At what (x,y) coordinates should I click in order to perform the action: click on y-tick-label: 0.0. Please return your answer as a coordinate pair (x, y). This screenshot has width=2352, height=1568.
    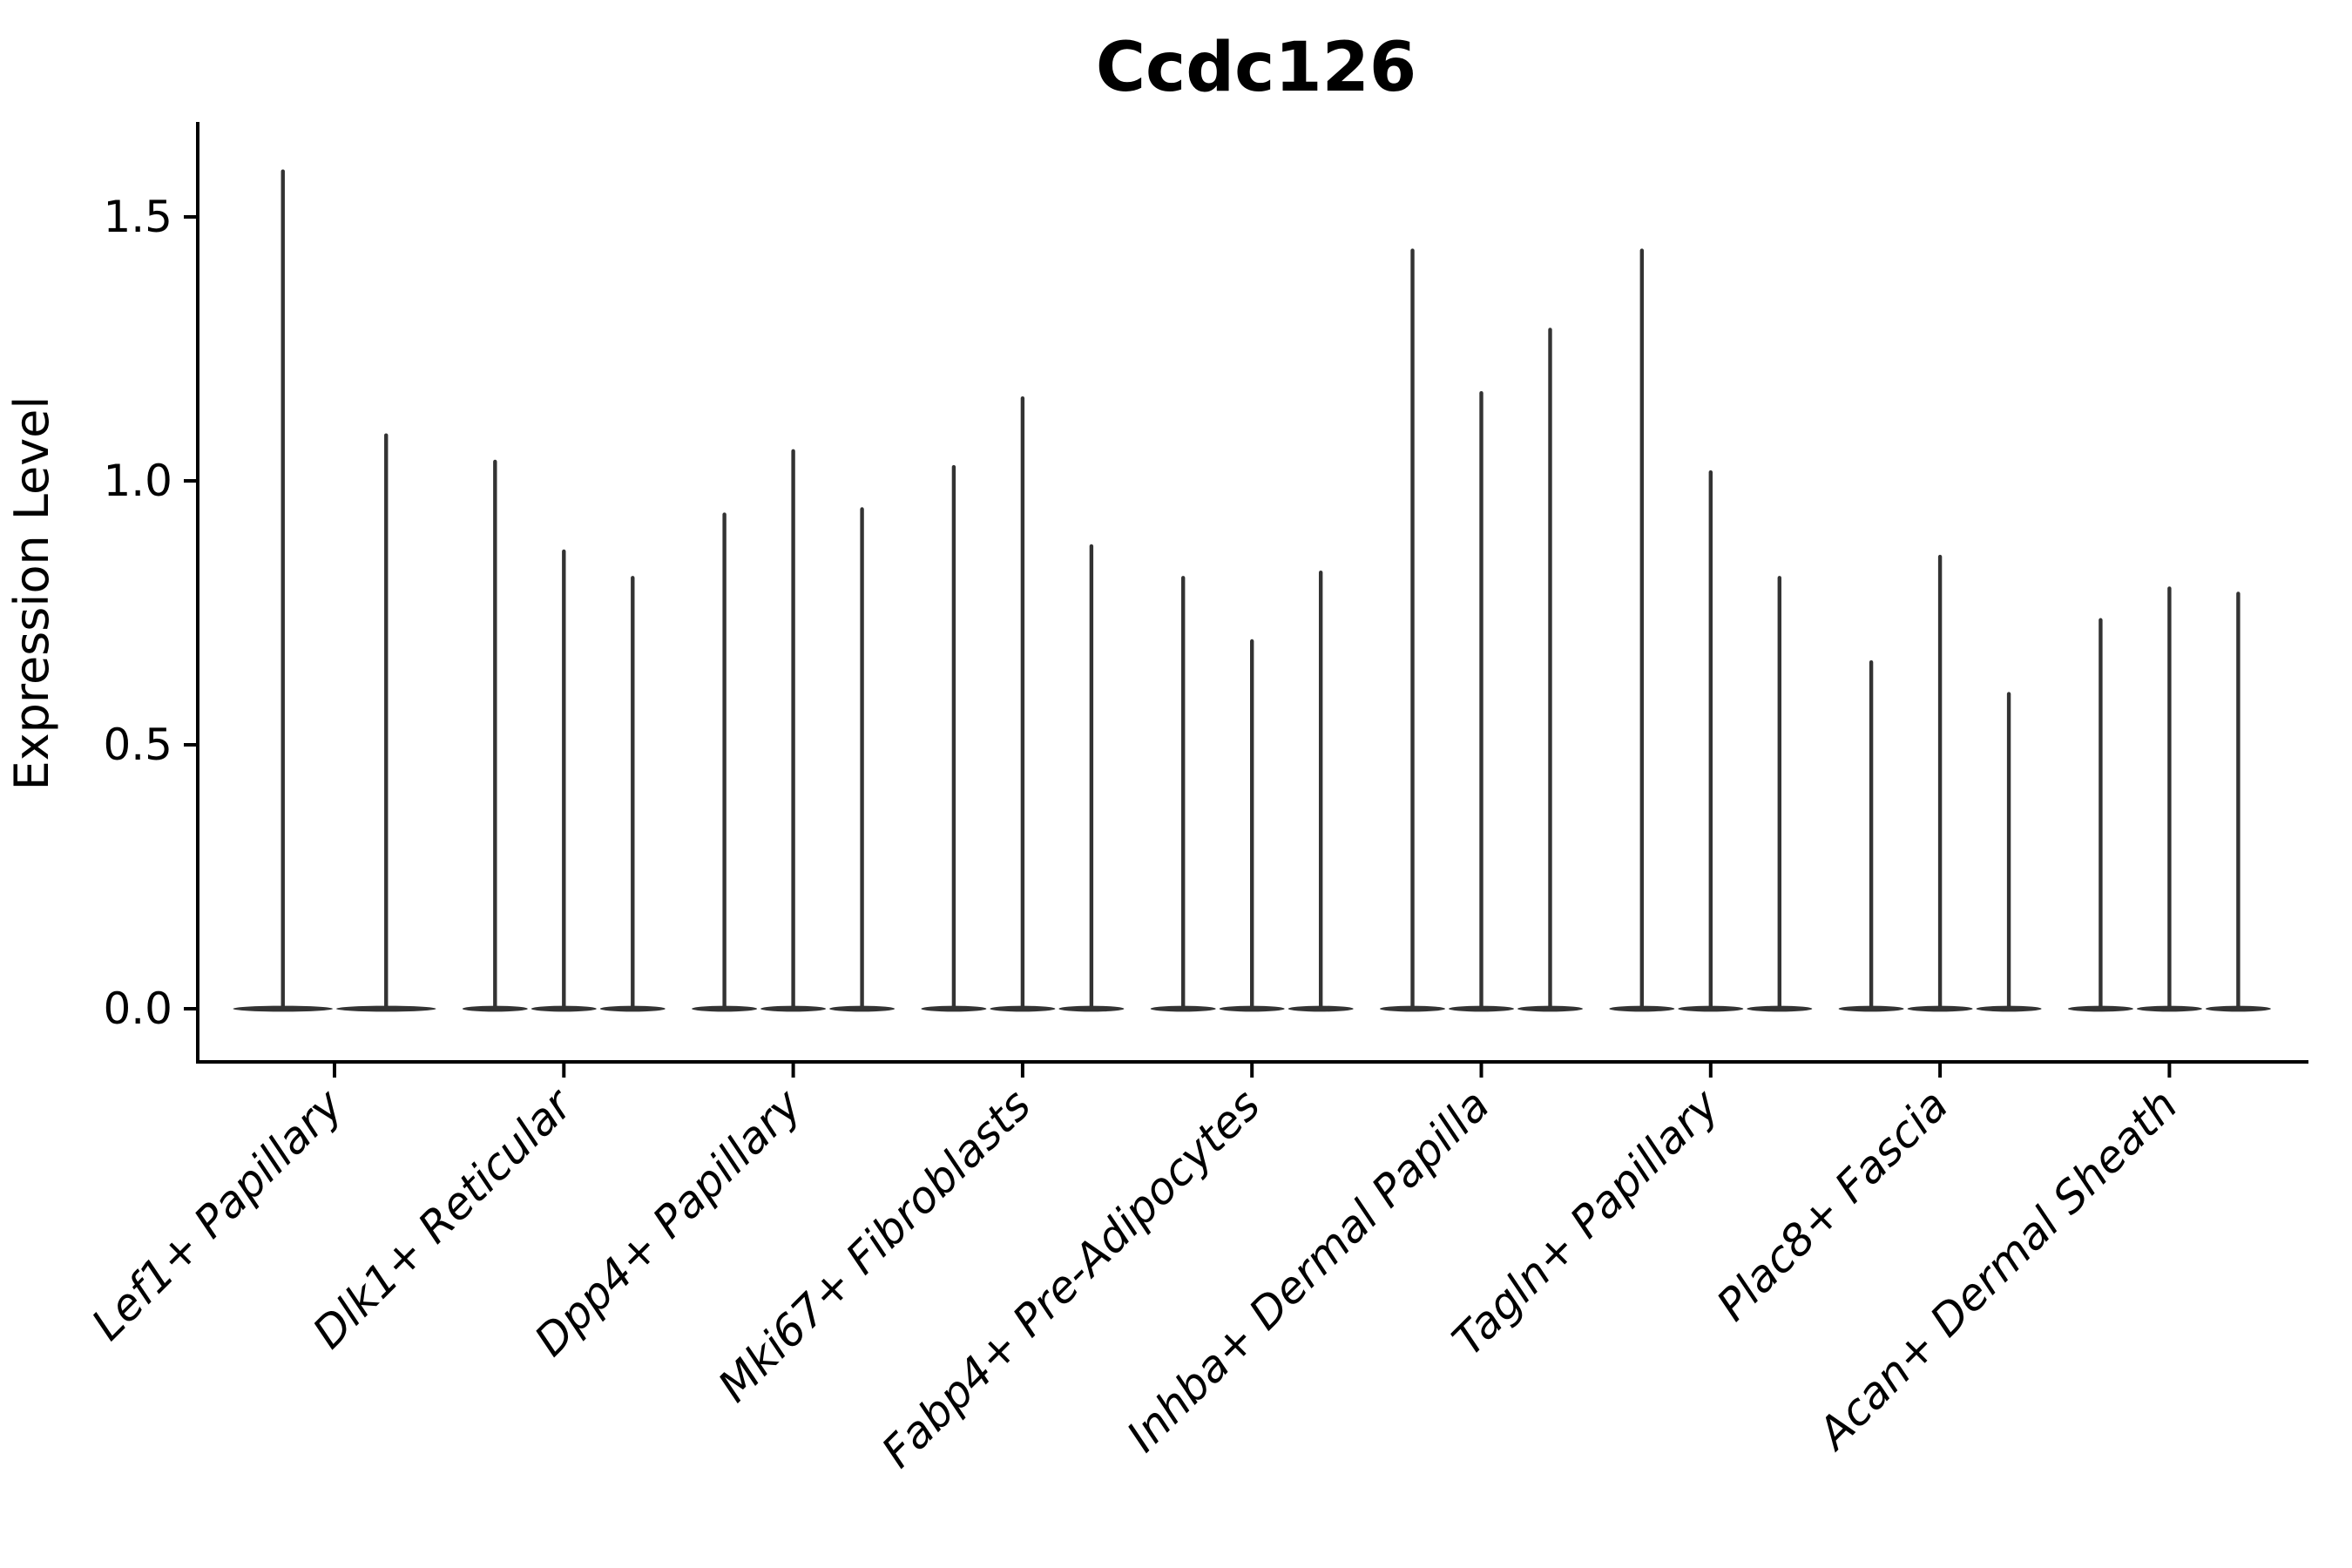
    Looking at the image, I should click on (137, 1008).